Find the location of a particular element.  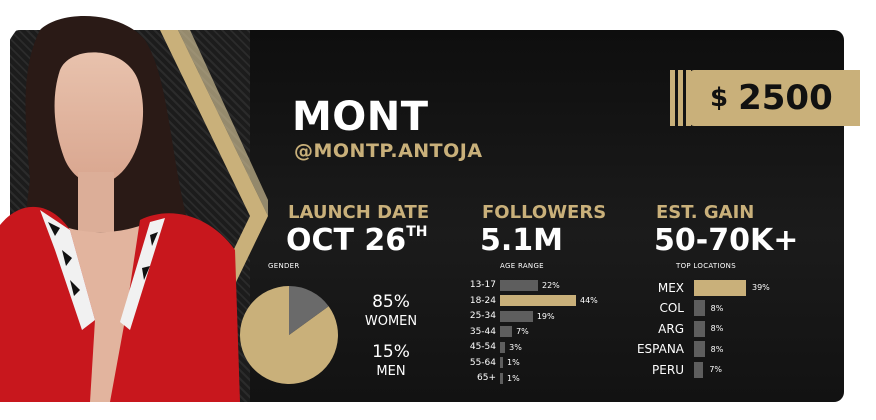

age-range-row: 45-54 3% is located at coordinates (494, 347).